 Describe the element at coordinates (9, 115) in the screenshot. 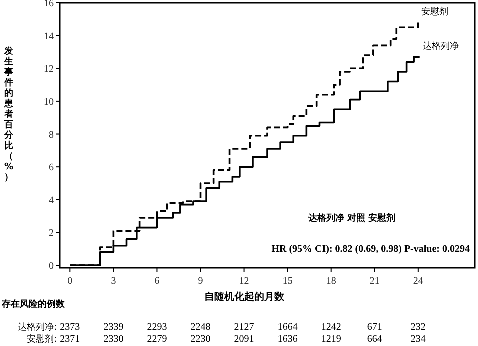

I see `text: 发生事件的患者百分比（%）` at that location.